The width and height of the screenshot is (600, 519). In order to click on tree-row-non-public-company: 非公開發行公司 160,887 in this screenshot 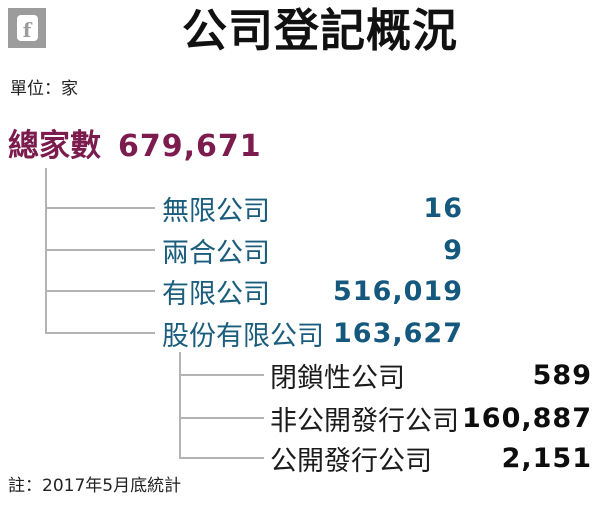, I will do `click(431, 418)`.